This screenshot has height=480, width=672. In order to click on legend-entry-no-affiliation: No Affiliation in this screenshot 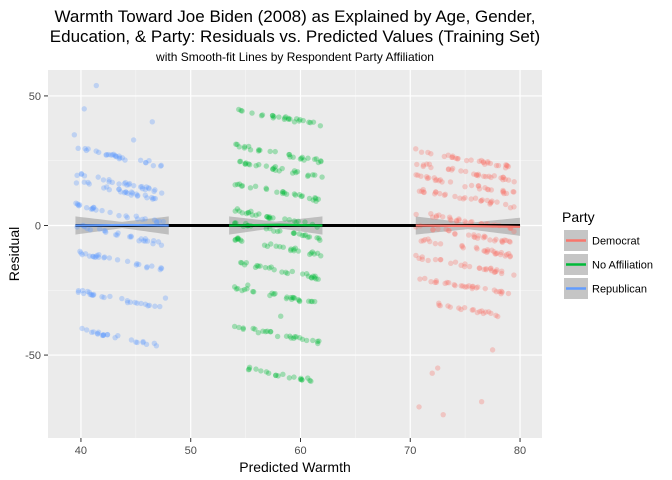, I will do `click(608, 264)`.